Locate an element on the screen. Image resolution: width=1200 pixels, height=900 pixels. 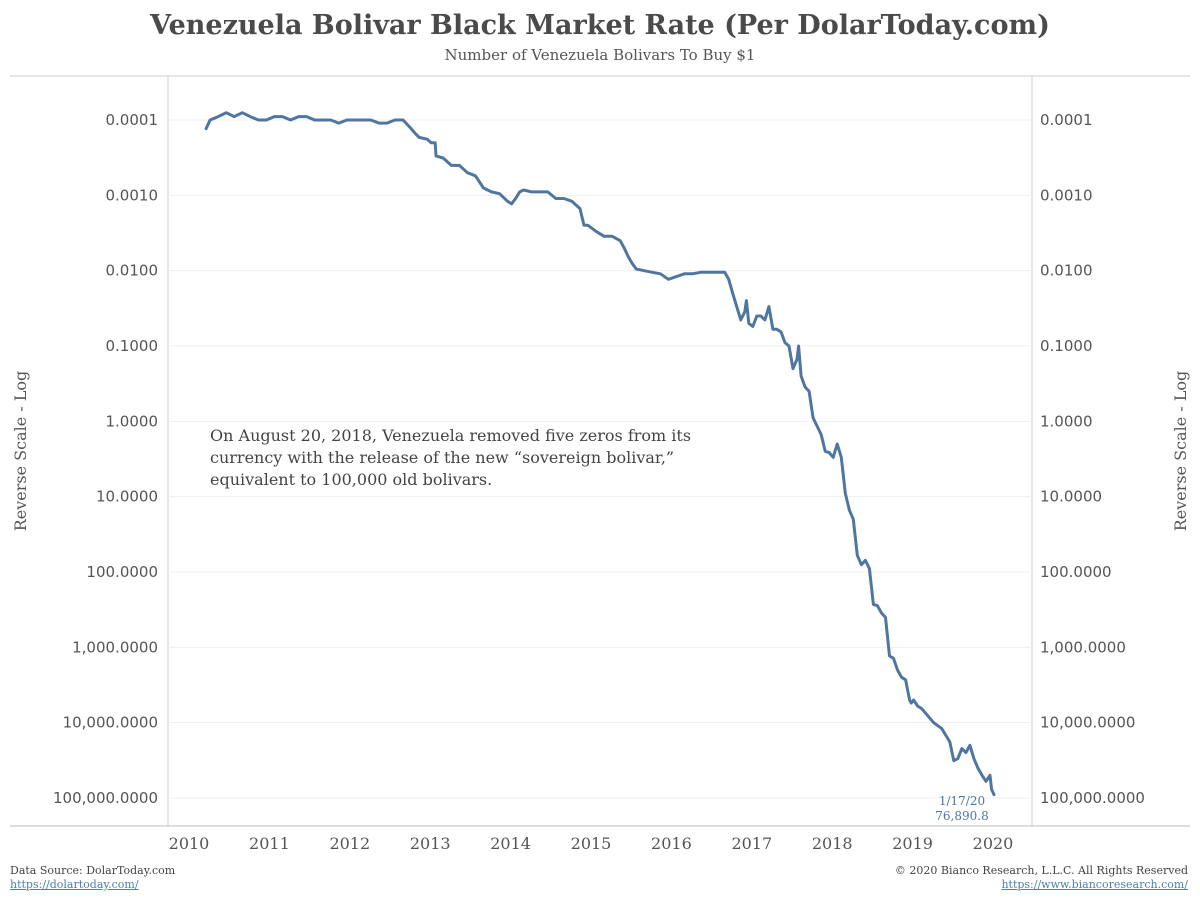
y-tick-label-right: 0.0010 is located at coordinates (1066, 195).